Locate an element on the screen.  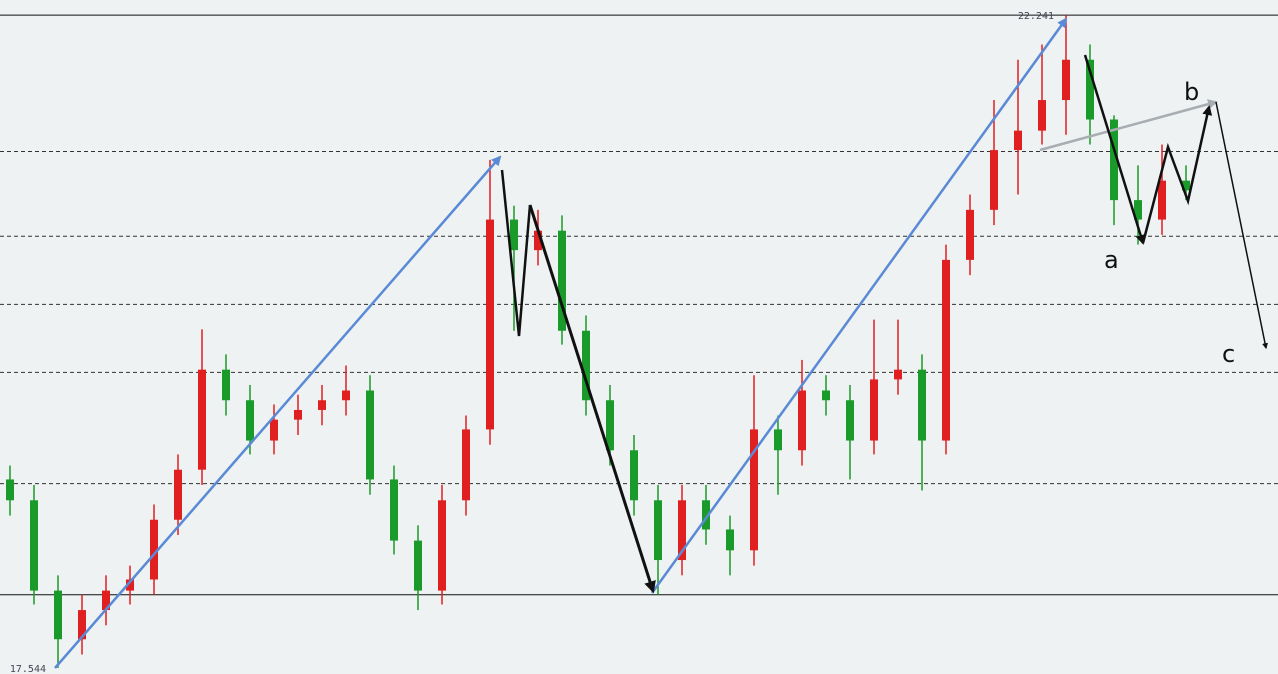
wave-label: b is located at coordinates (1191, 92).